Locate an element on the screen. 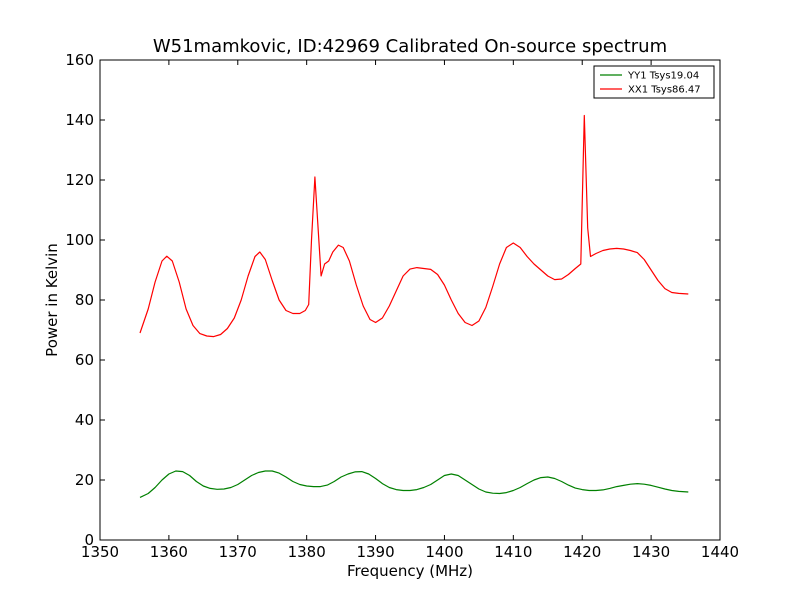 The width and height of the screenshot is (800, 600). y-tick-label: 100 is located at coordinates (79, 240).